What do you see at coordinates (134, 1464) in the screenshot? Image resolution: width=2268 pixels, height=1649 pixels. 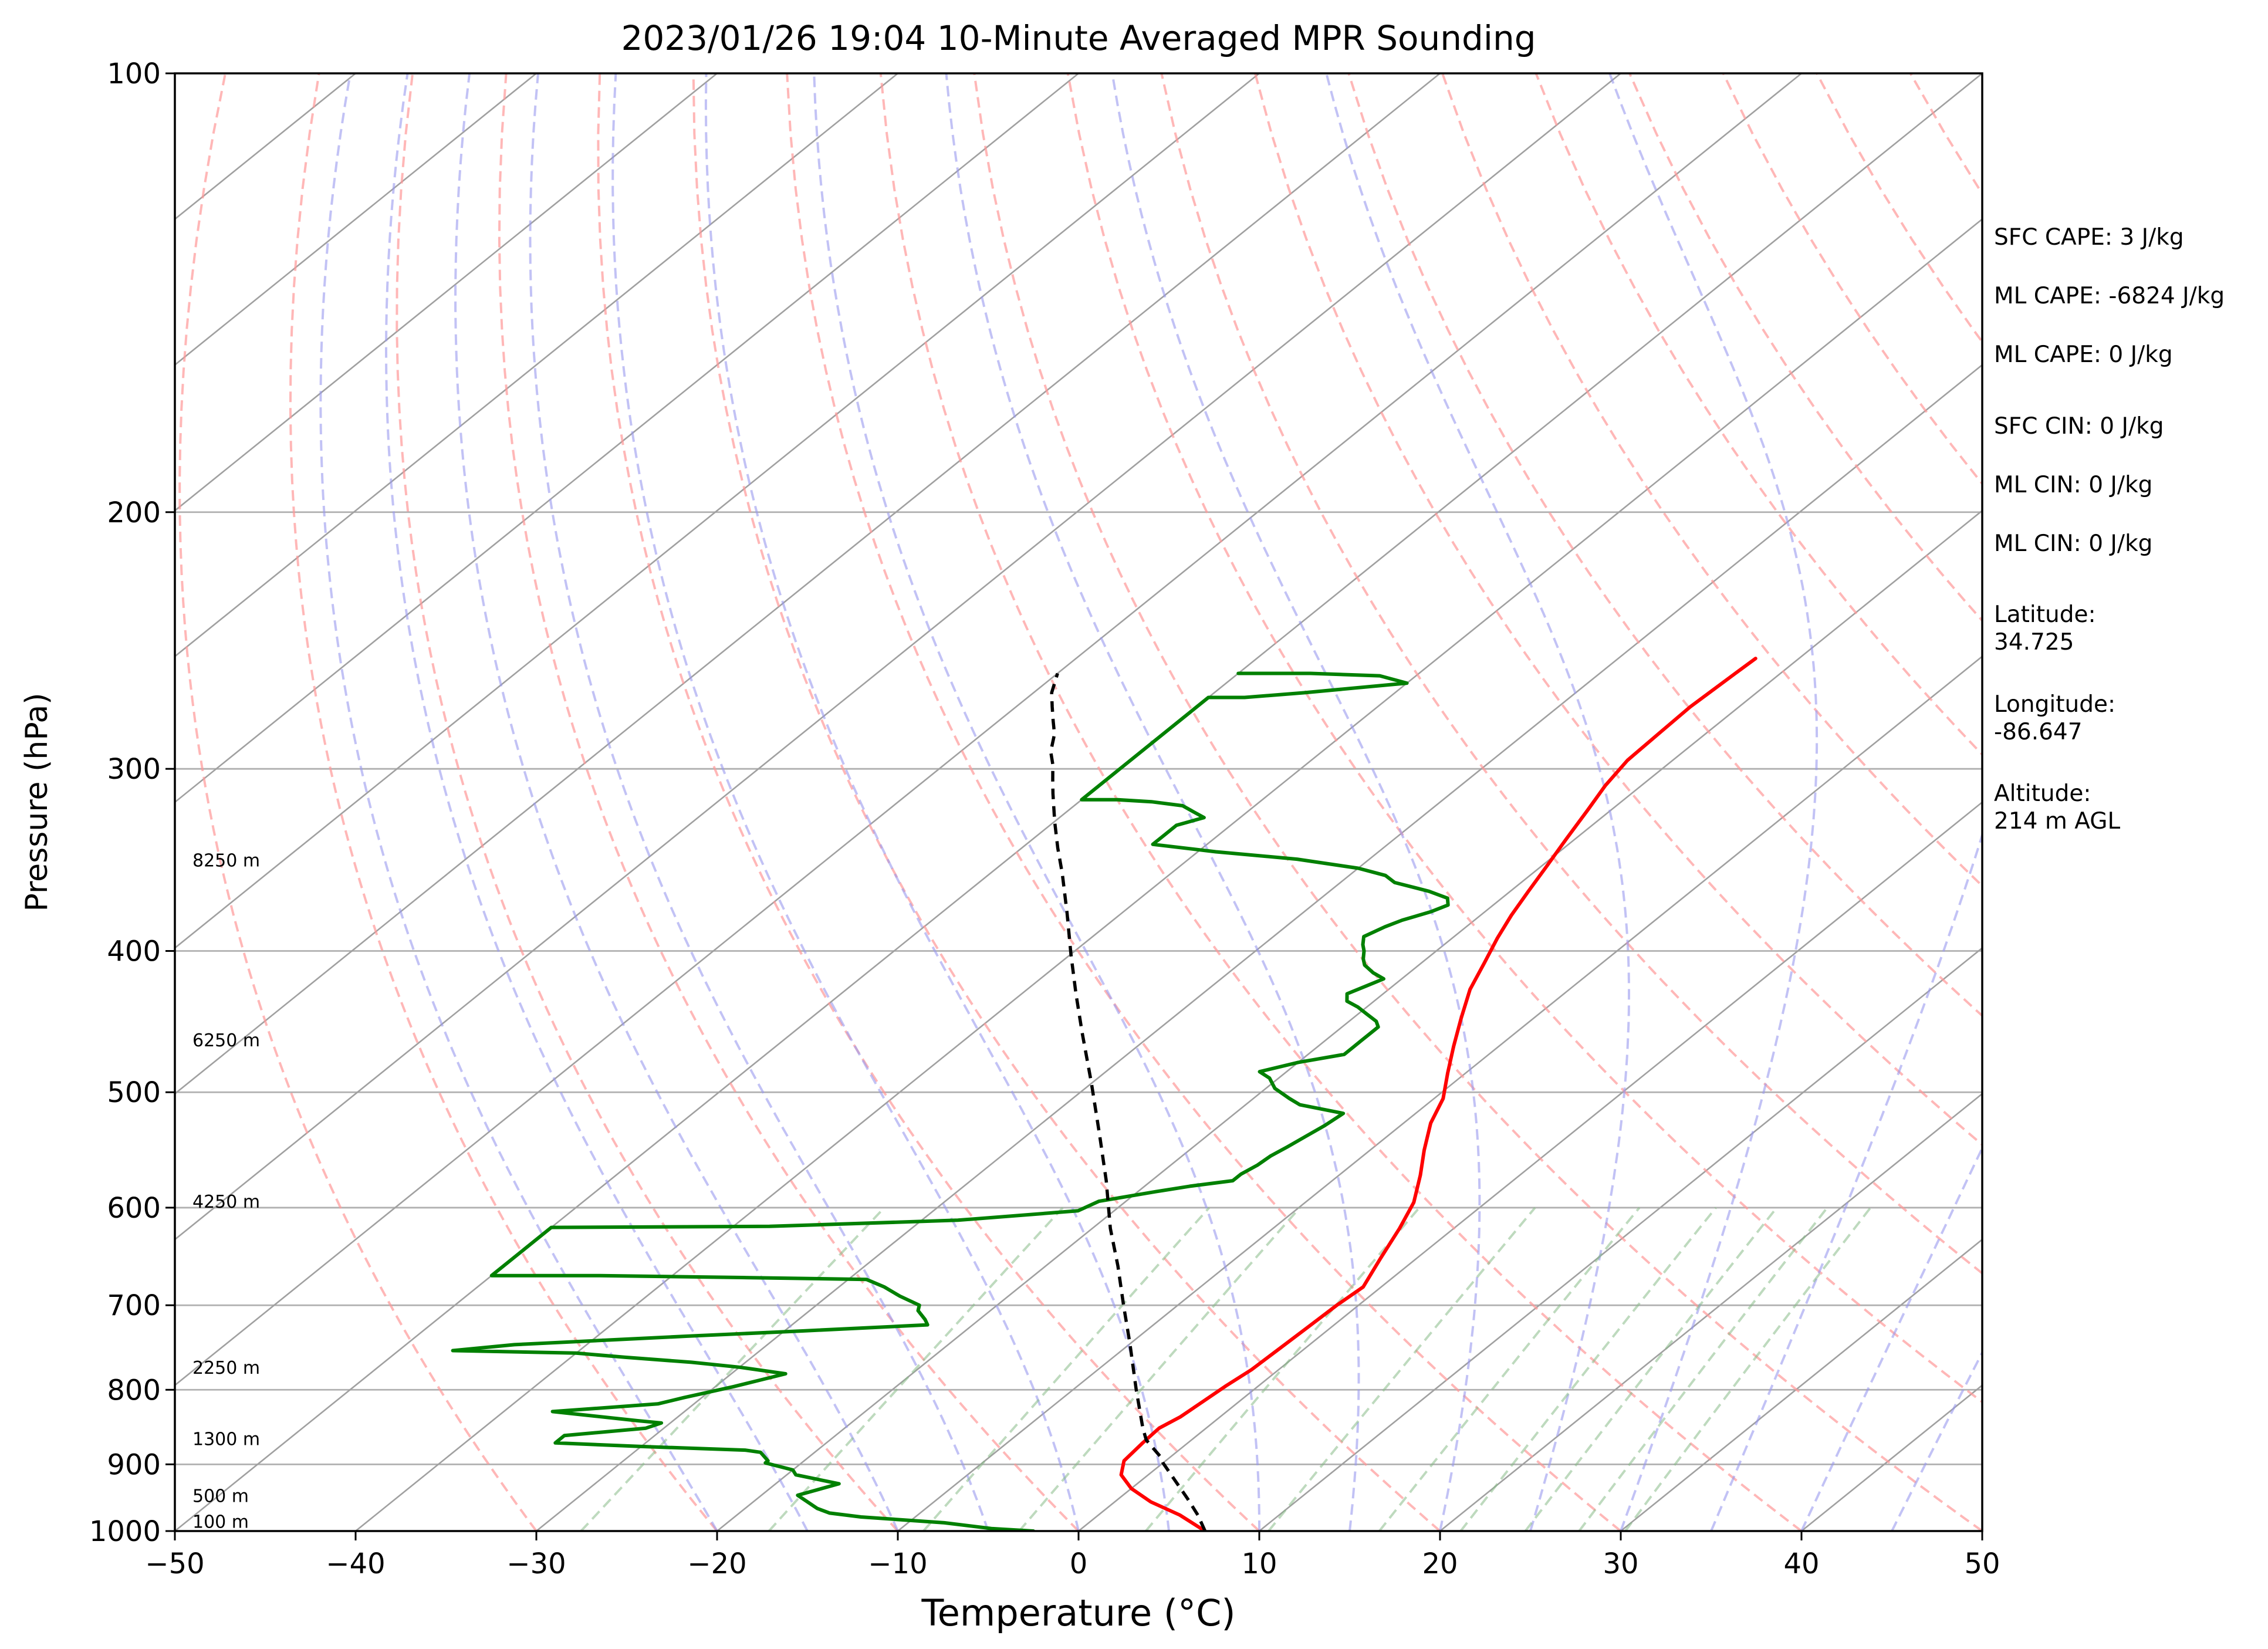 I see `y-tick-label: 900` at bounding box center [134, 1464].